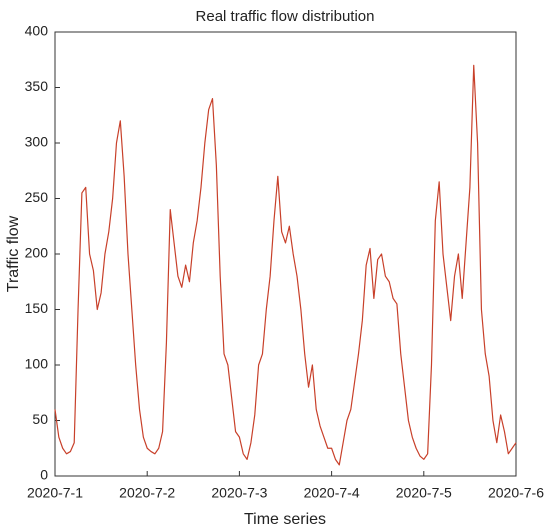 Image resolution: width=550 pixels, height=532 pixels. I want to click on y-tick-label: 350, so click(37, 86).